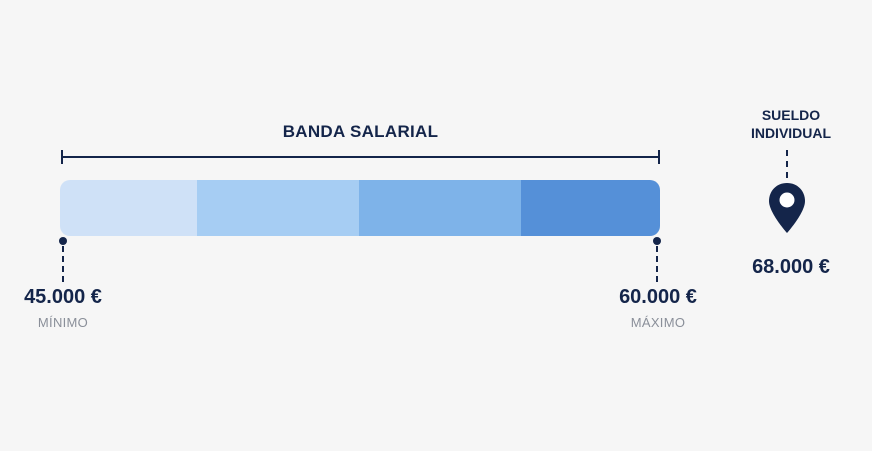 The image size is (872, 451). What do you see at coordinates (62, 157) in the screenshot?
I see `bracket-left-tick` at bounding box center [62, 157].